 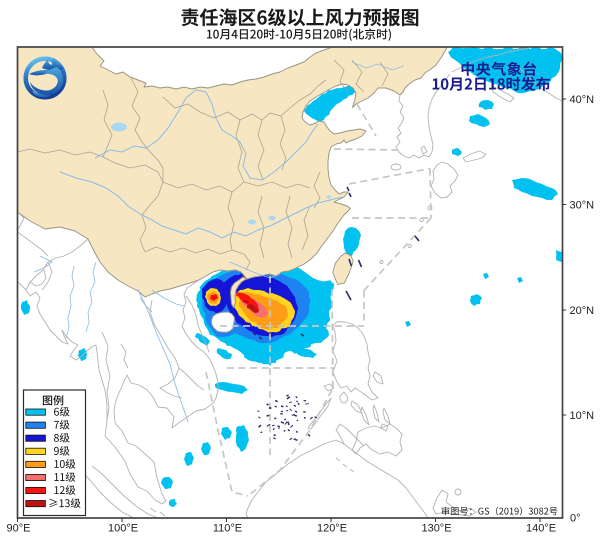 What do you see at coordinates (582, 100) in the screenshot?
I see `svg-text: 40°N` at bounding box center [582, 100].